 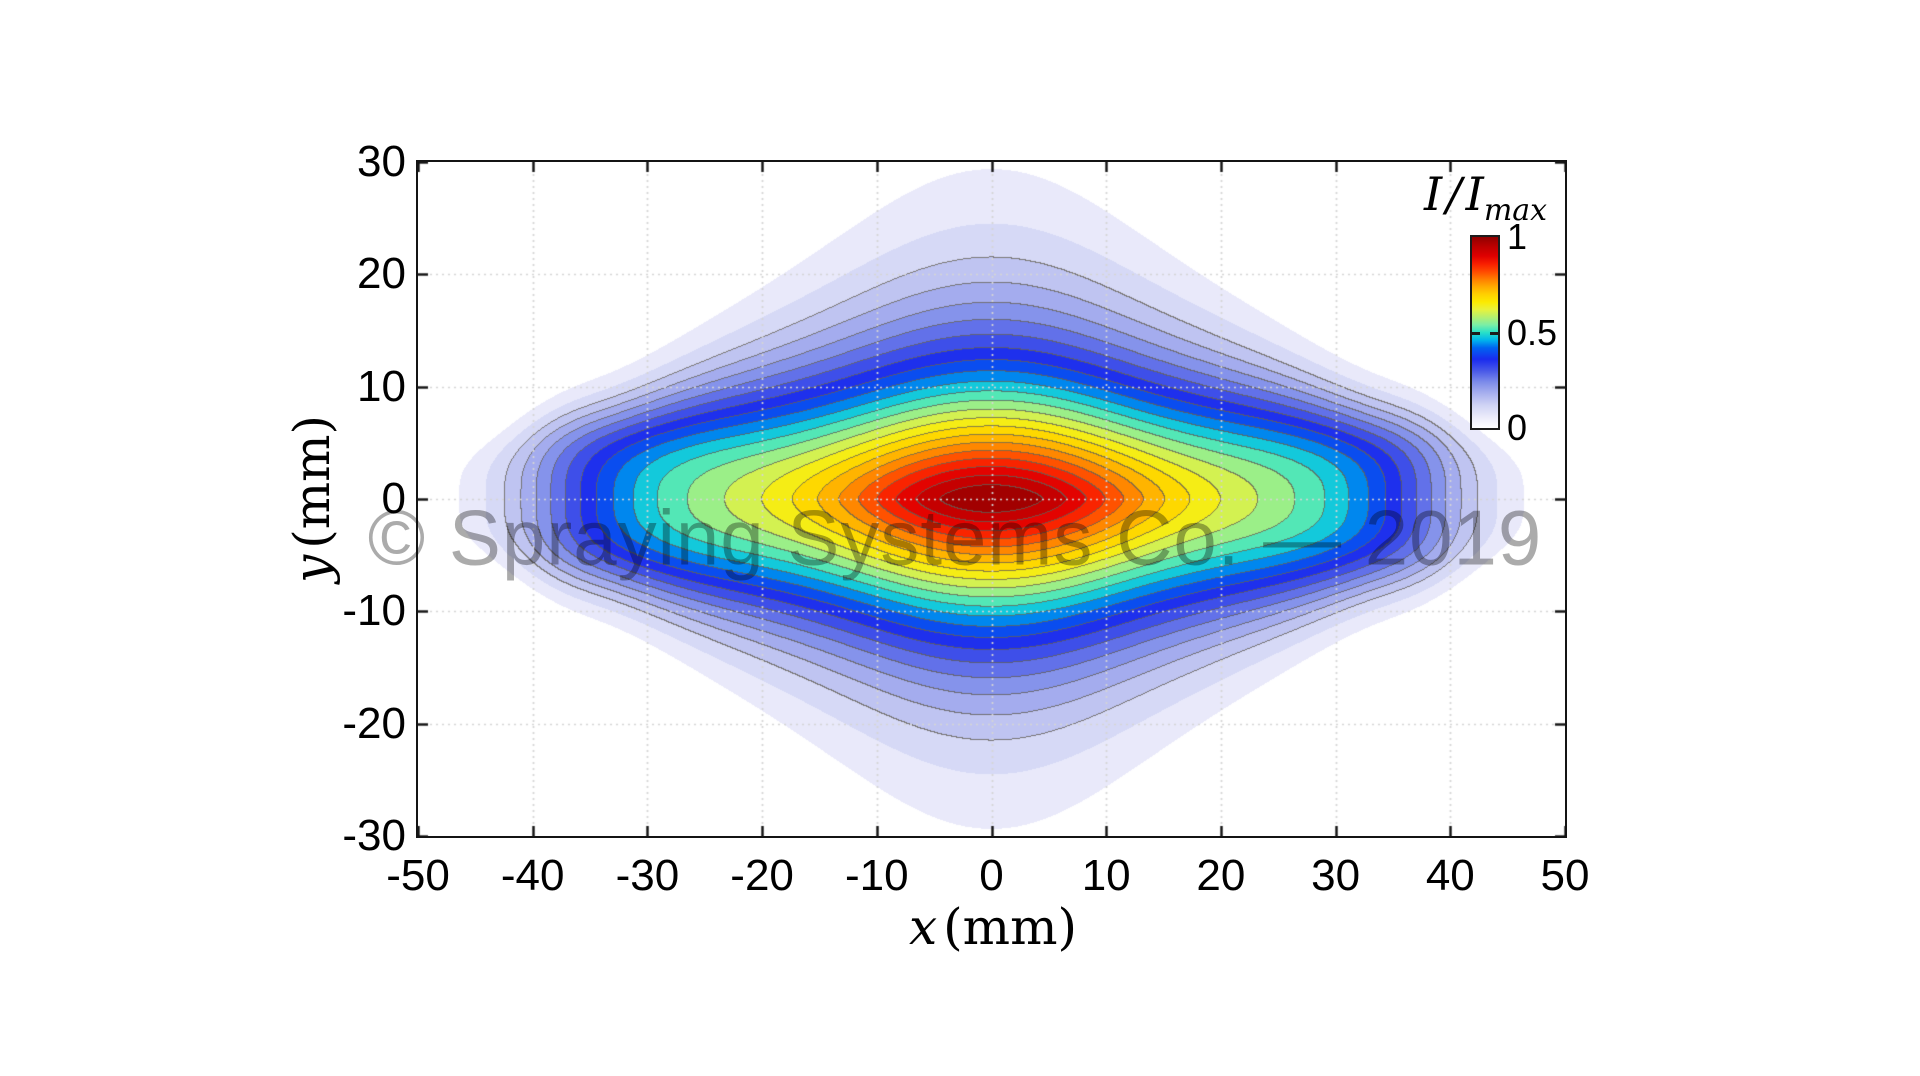 What do you see at coordinates (374, 835) in the screenshot?
I see `y-tick-label: -30` at bounding box center [374, 835].